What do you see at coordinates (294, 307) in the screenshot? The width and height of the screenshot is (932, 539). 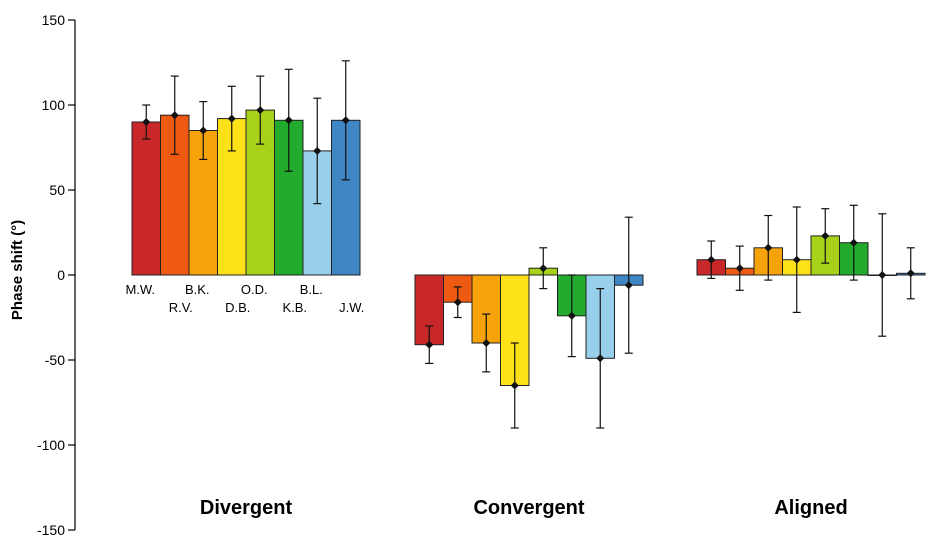 I see `subject-label: K.B.` at bounding box center [294, 307].